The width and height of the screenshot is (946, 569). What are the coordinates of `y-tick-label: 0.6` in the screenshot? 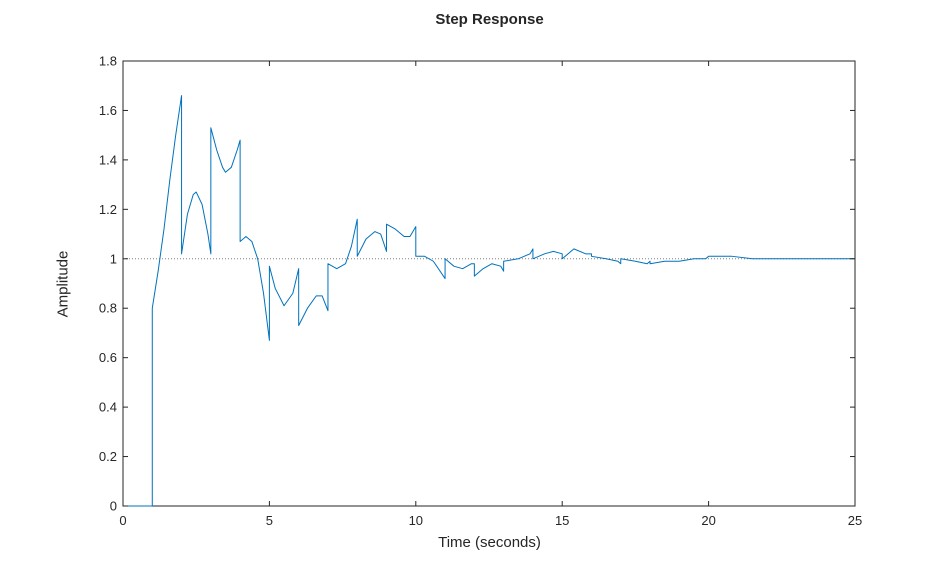 It's located at (108, 357).